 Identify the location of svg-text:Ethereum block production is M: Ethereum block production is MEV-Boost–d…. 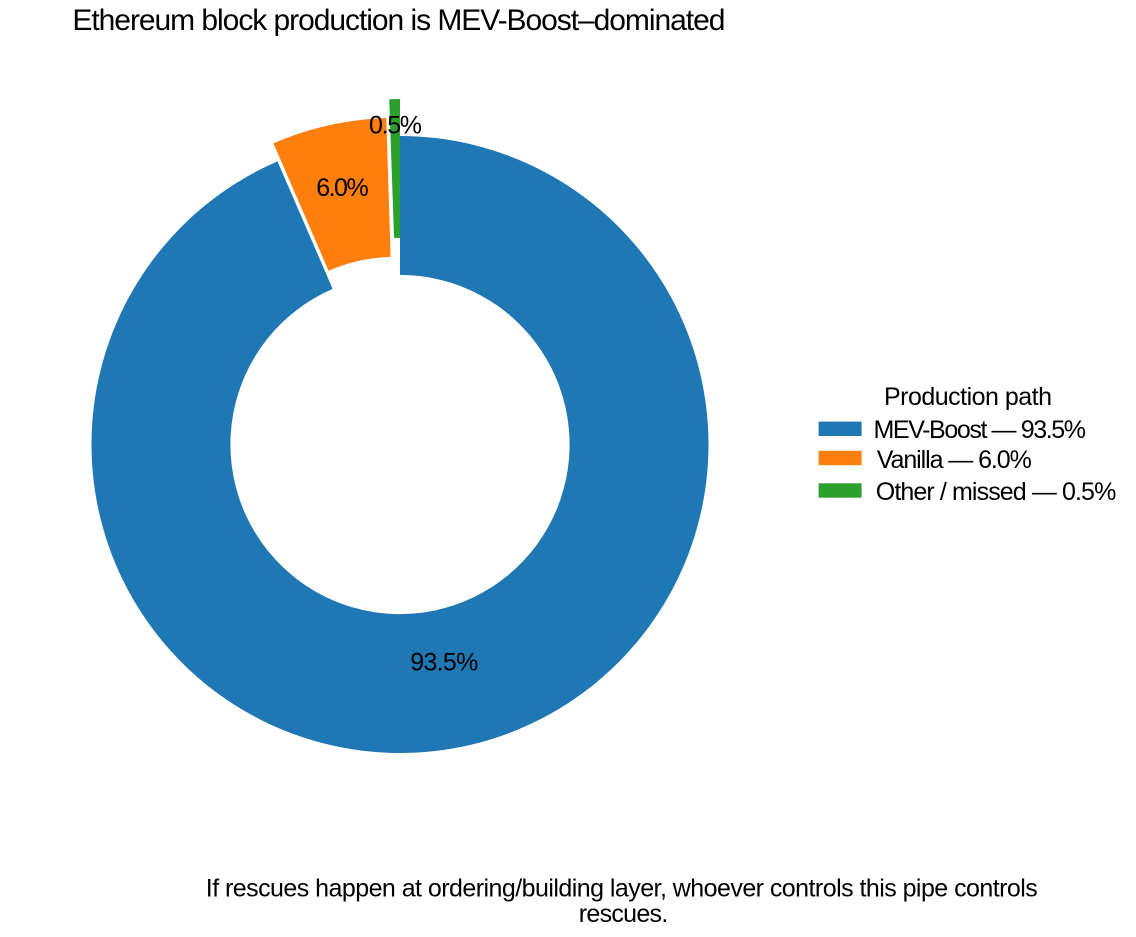
(398, 20).